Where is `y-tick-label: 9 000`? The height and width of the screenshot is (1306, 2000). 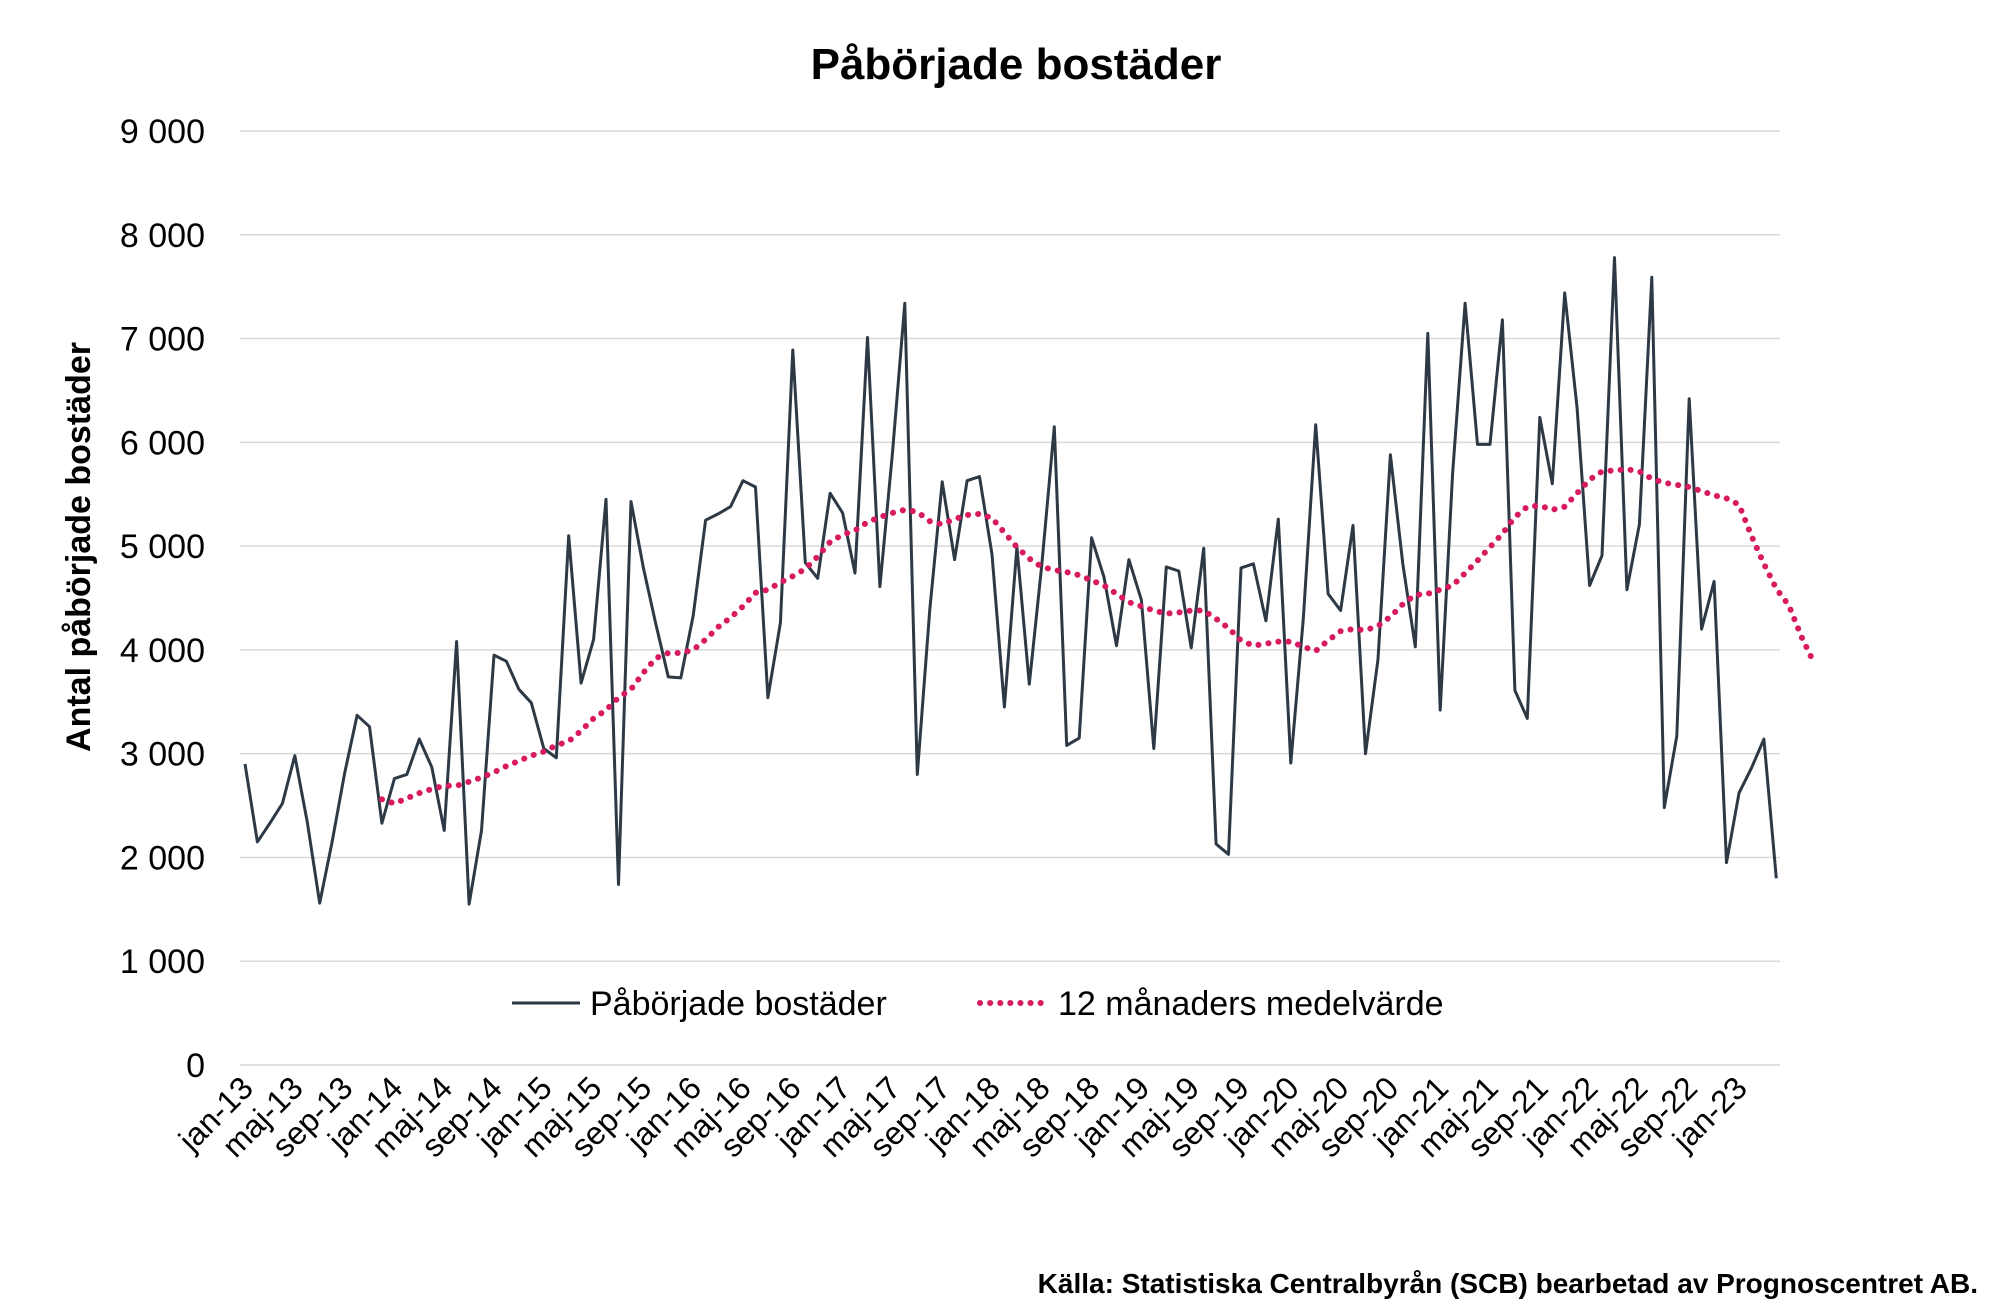 y-tick-label: 9 000 is located at coordinates (162, 132).